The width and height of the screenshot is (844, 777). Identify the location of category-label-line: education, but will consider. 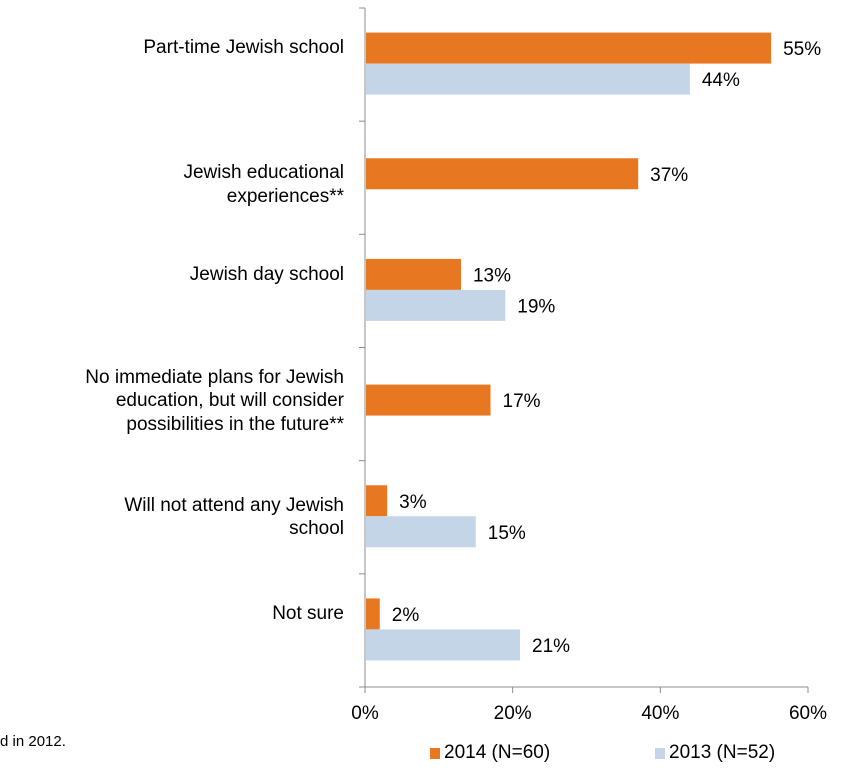
(229, 401).